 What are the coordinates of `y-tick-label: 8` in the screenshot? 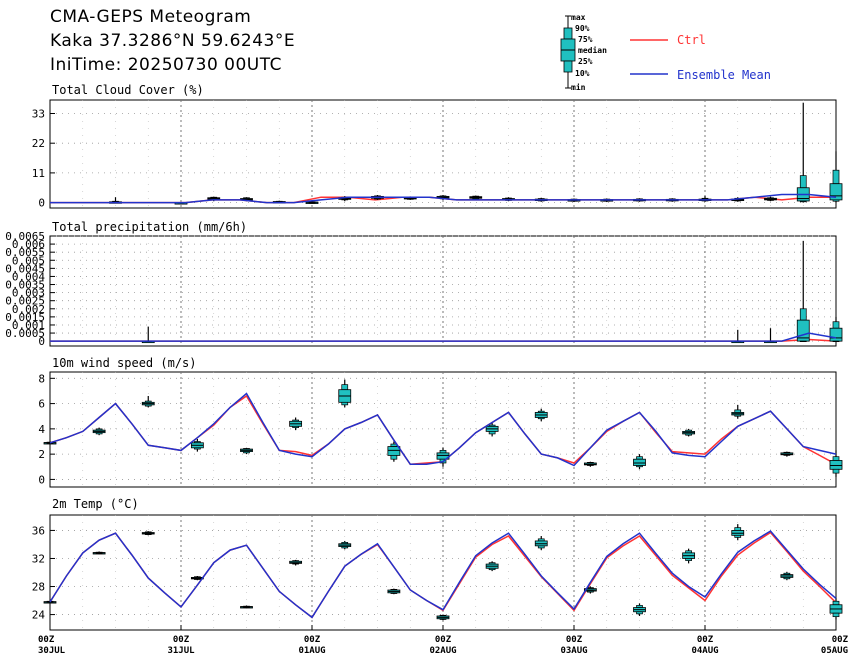 It's located at (41, 378).